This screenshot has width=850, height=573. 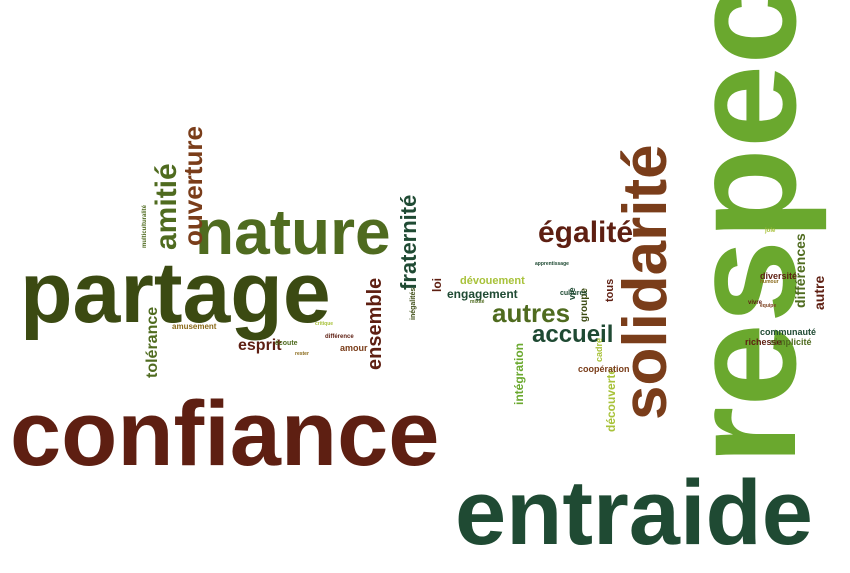 I want to click on word-humour: humour, so click(x=769, y=282).